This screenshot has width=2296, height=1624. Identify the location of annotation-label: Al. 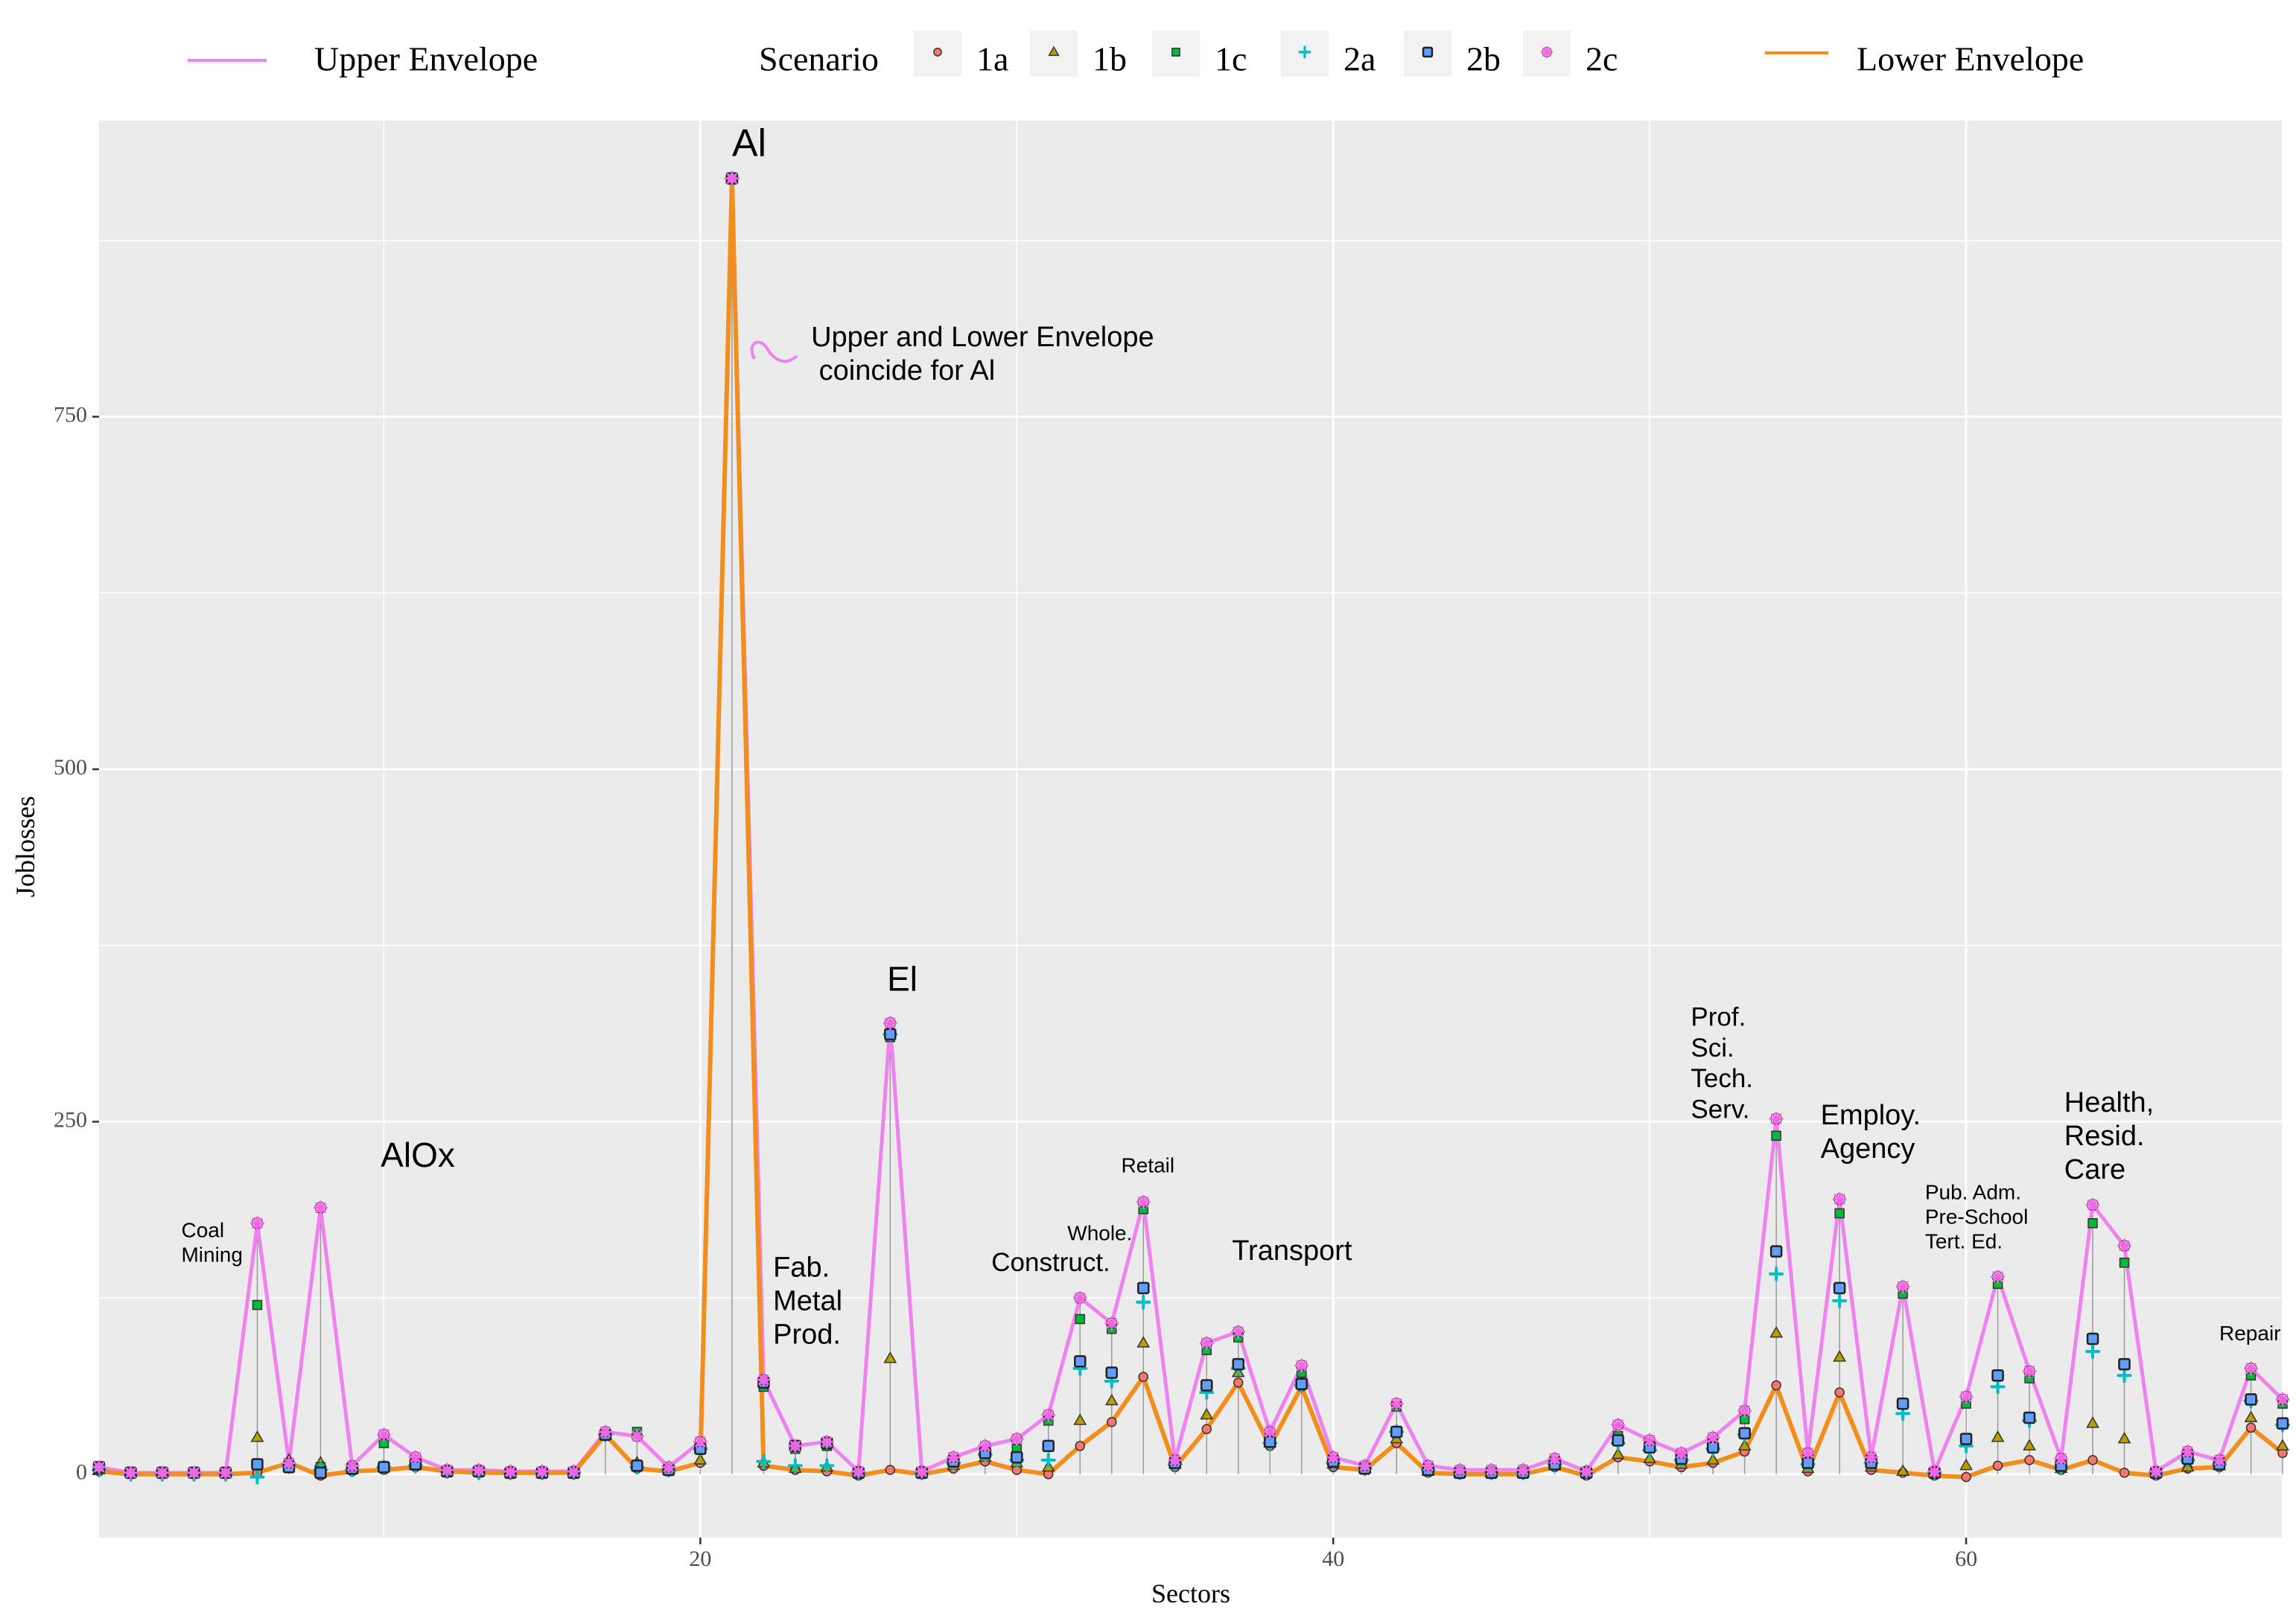
(749, 143).